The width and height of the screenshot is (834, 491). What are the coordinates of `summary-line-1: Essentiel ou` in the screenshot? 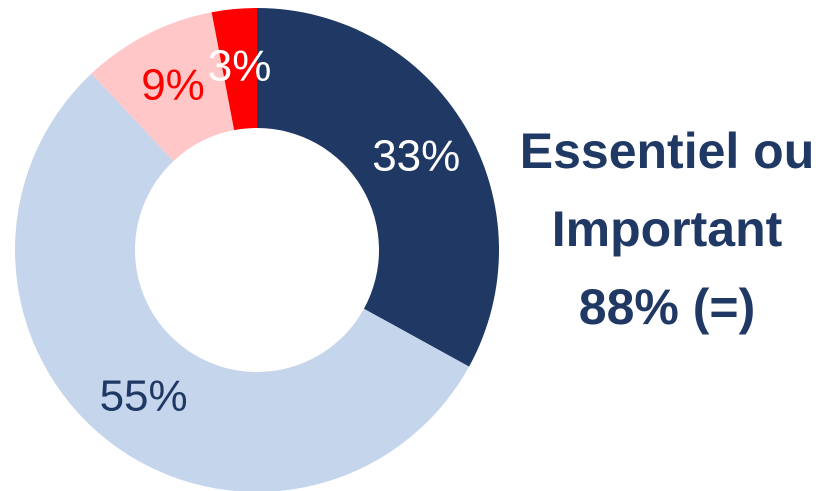 It's located at (667, 151).